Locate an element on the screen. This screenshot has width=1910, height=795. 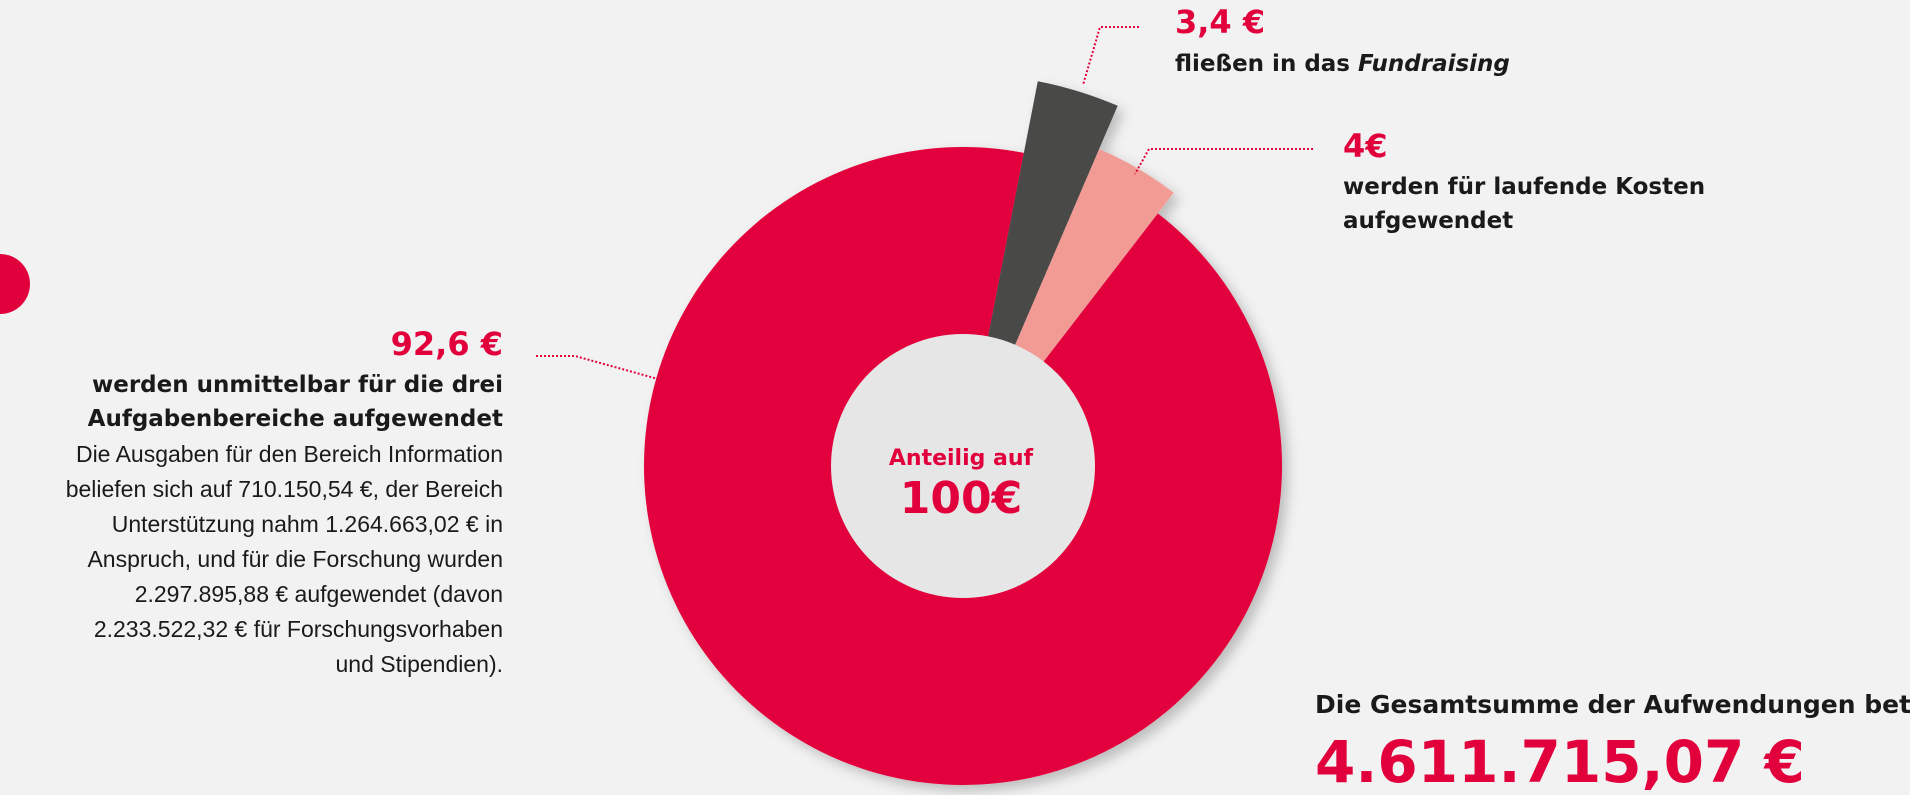
detail-line: Anspruch, und für die Forschung wurden is located at coordinates (295, 559).